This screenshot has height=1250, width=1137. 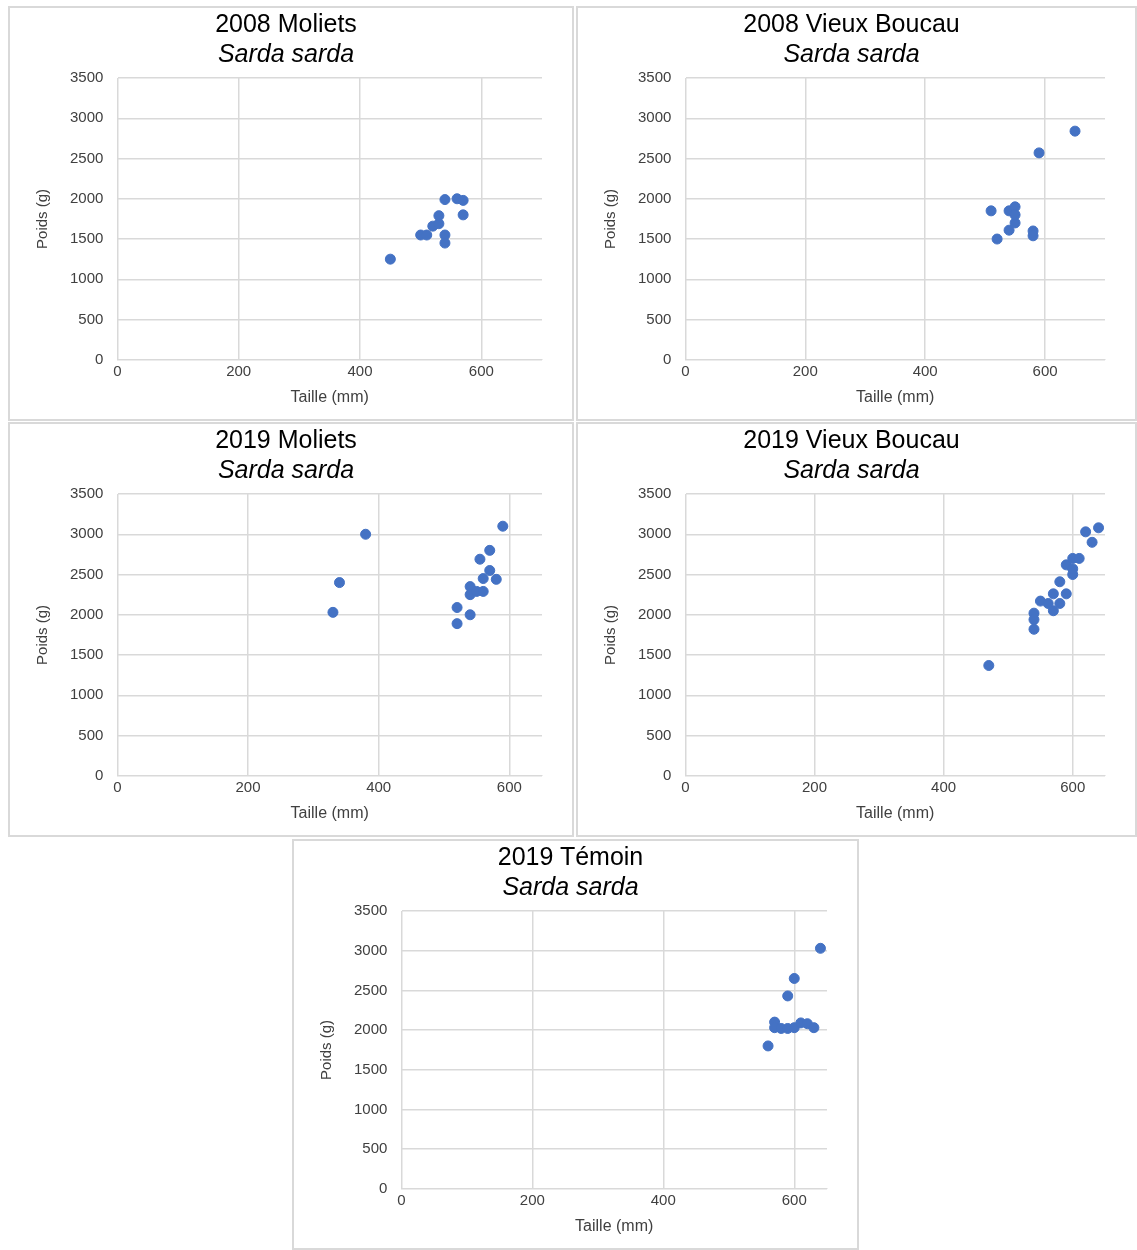 What do you see at coordinates (851, 22) in the screenshot?
I see `chart-title: 2008 Vieux Boucau` at bounding box center [851, 22].